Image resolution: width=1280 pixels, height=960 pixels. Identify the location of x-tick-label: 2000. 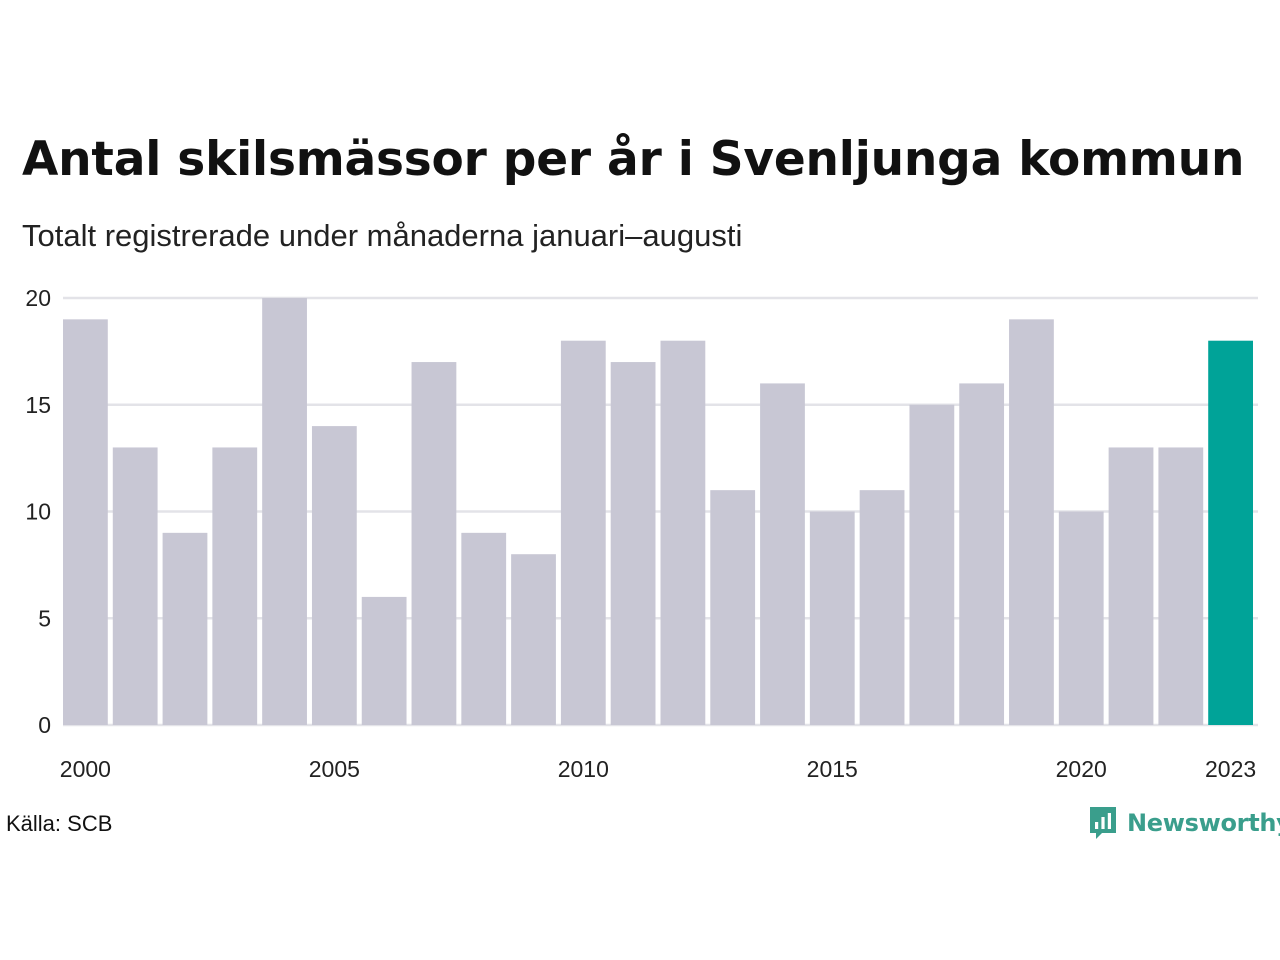
(85, 769).